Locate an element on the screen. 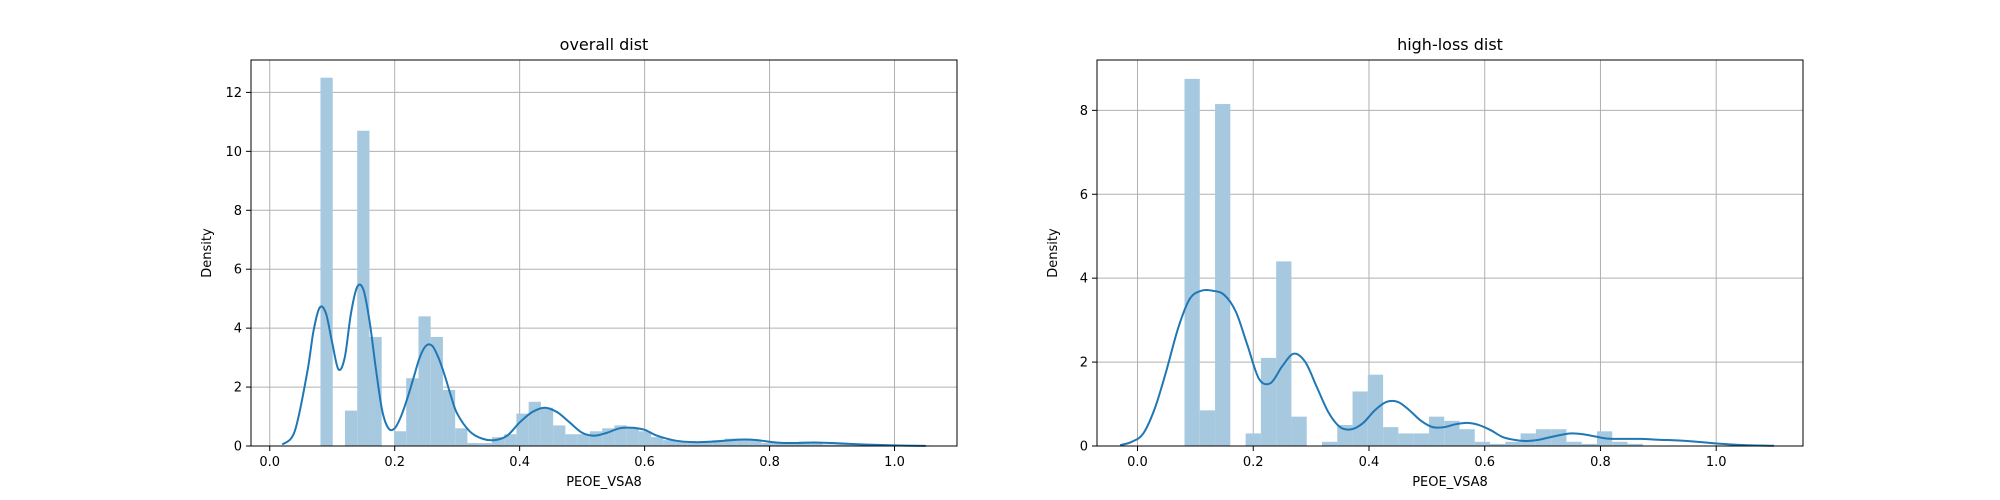  y-ticks: 0 2 4 6 8 10 12 is located at coordinates (238, 270).